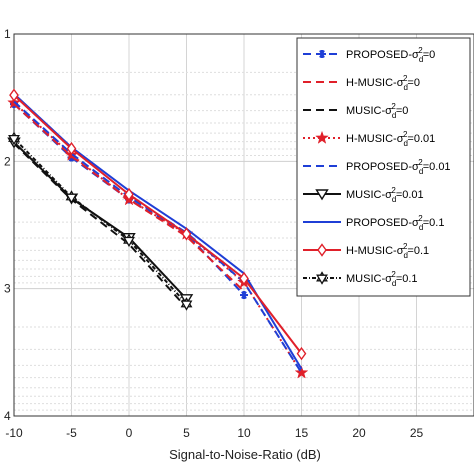 This screenshot has height=474, width=474. Describe the element at coordinates (387, 251) in the screenshot. I see `legend-label: H-MUSIC-σd2=0.1` at that location.